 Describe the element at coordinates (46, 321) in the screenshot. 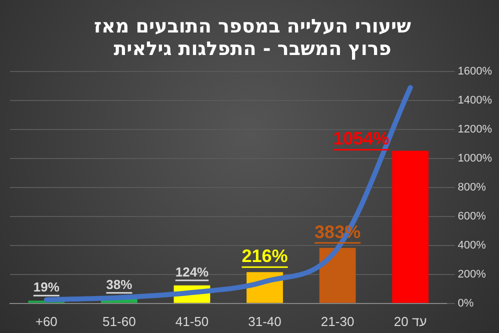

I see `x-tick-label: +60` at that location.